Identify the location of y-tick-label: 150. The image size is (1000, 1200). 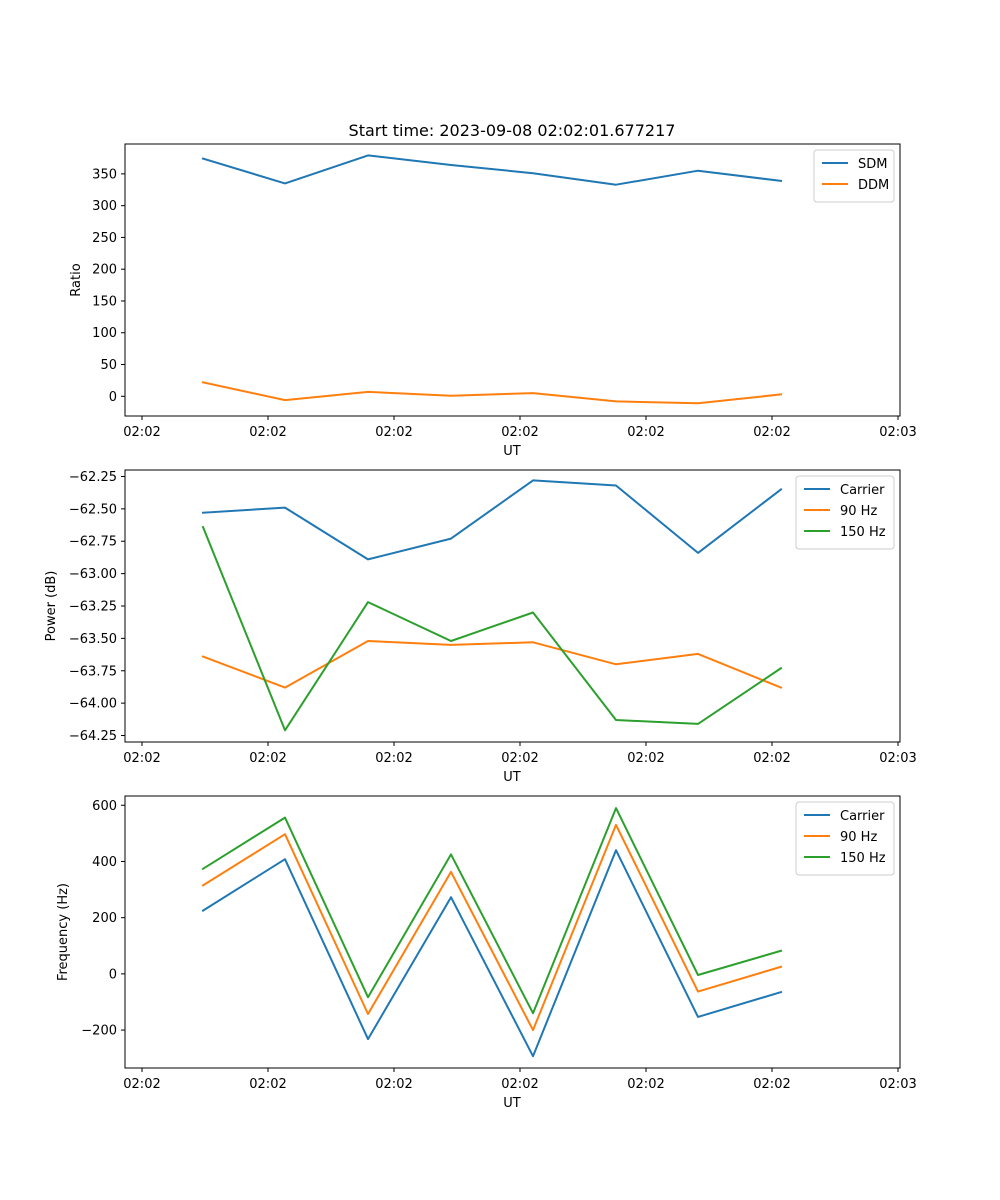
(104, 301).